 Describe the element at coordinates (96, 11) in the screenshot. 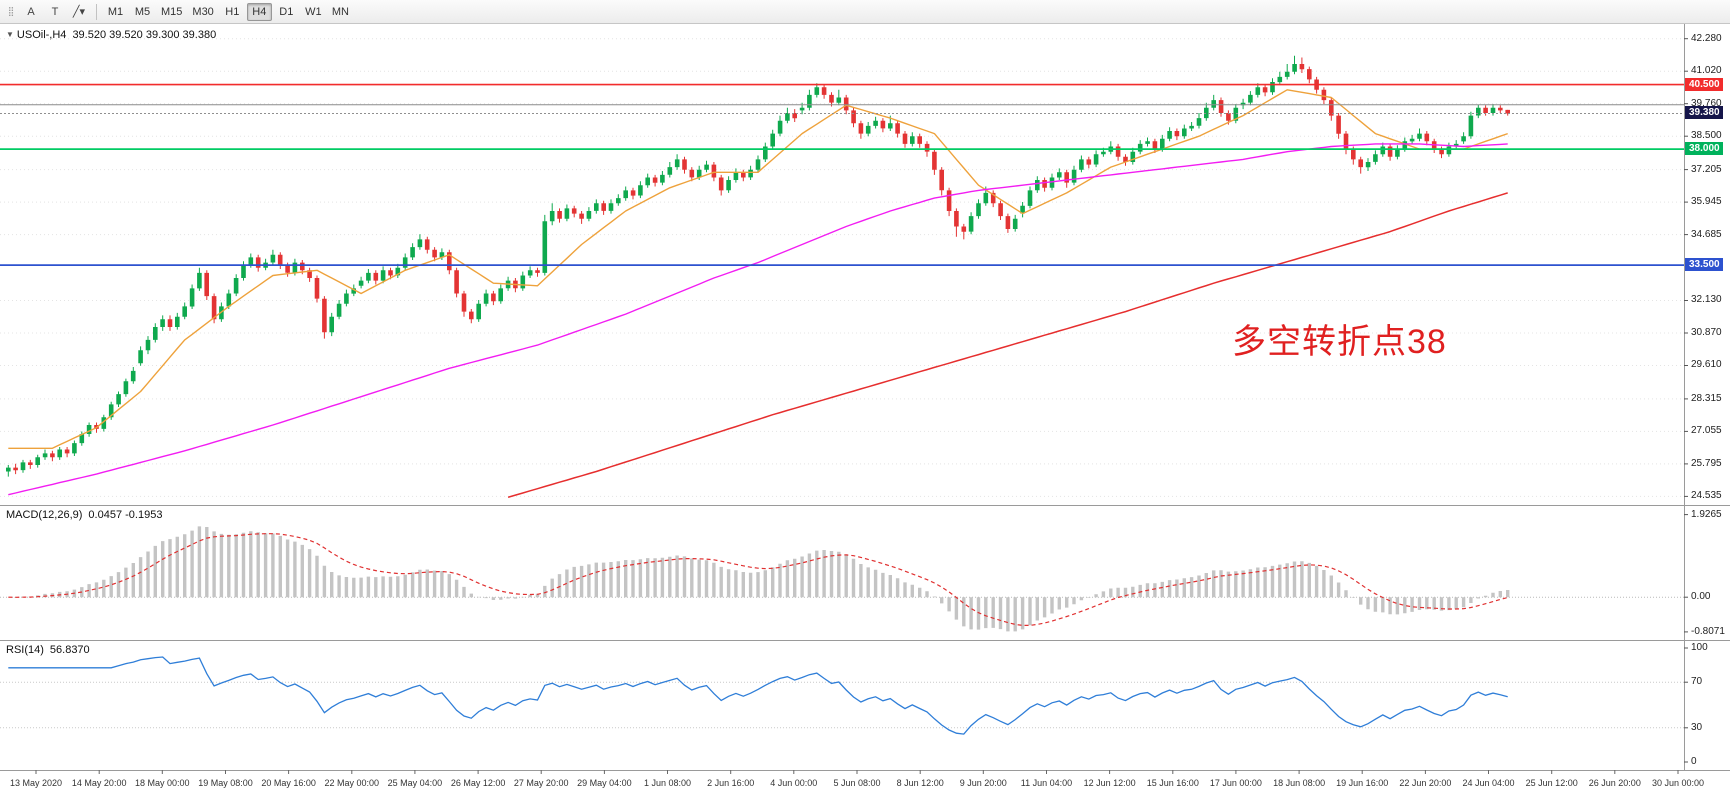

I see `toolbar-separator` at that location.